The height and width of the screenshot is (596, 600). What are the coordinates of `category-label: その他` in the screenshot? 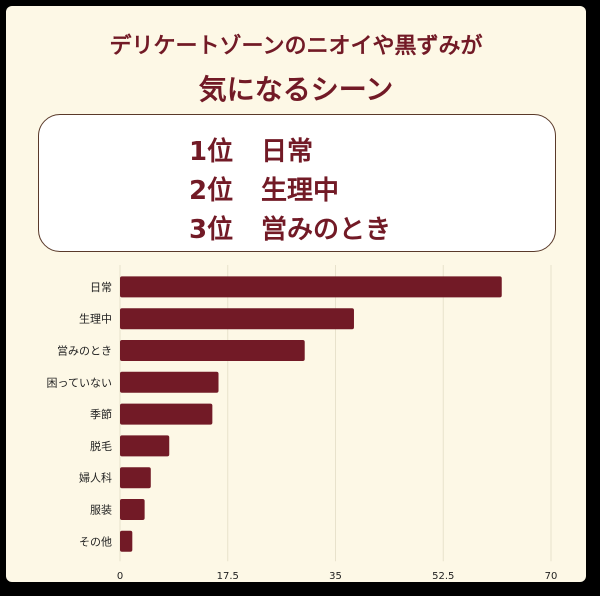 It's located at (95, 541).